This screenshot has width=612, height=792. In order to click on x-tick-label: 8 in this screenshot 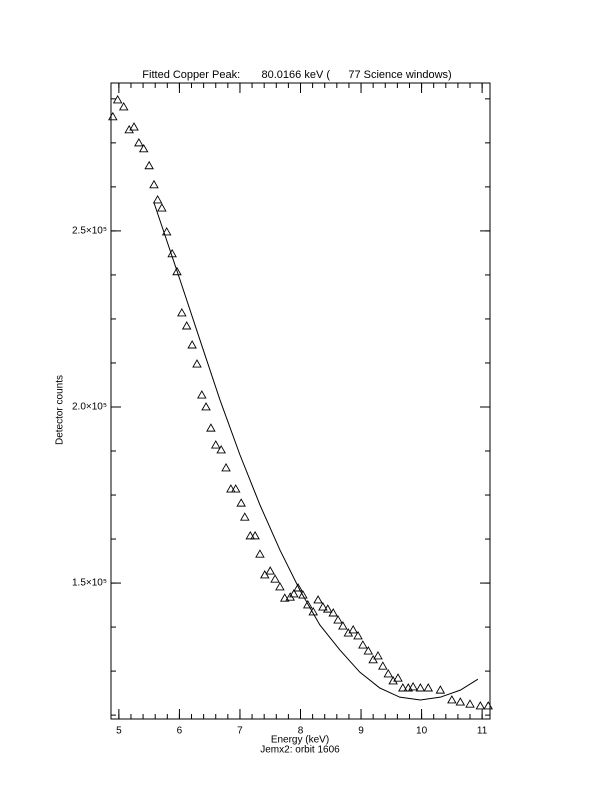, I will do `click(301, 731)`.